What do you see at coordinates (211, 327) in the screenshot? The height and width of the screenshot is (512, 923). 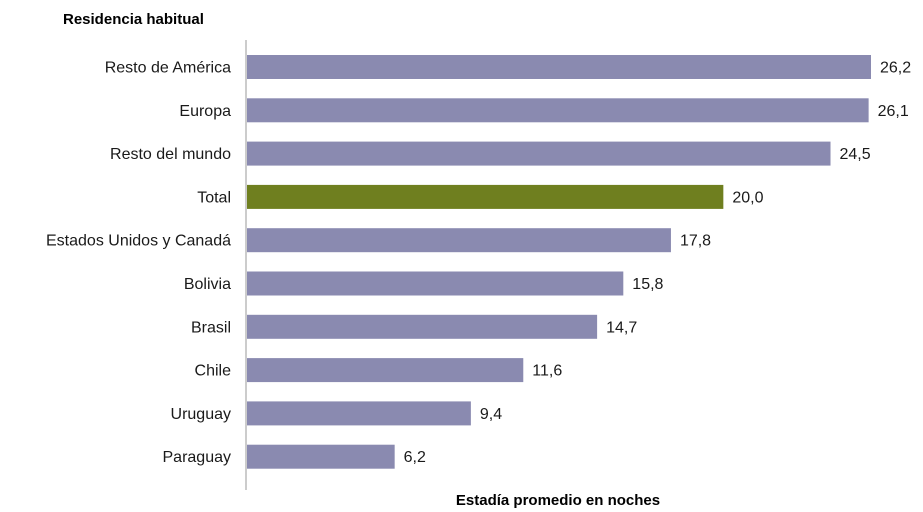 I see `category-label: Brasil` at bounding box center [211, 327].